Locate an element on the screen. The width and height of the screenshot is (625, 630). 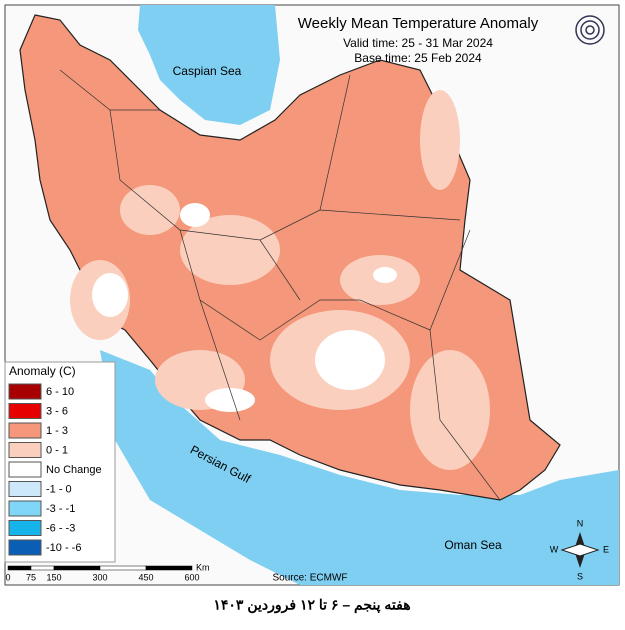
legend-label: -1 - 0 is located at coordinates (59, 489).